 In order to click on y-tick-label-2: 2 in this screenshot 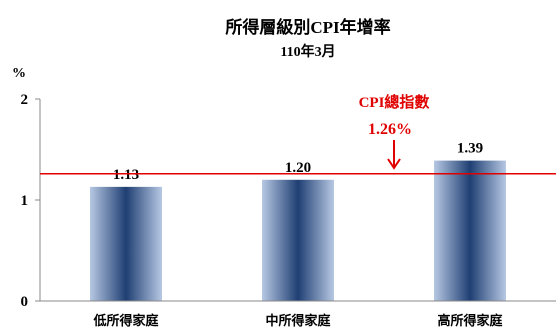, I will do `click(25, 100)`.